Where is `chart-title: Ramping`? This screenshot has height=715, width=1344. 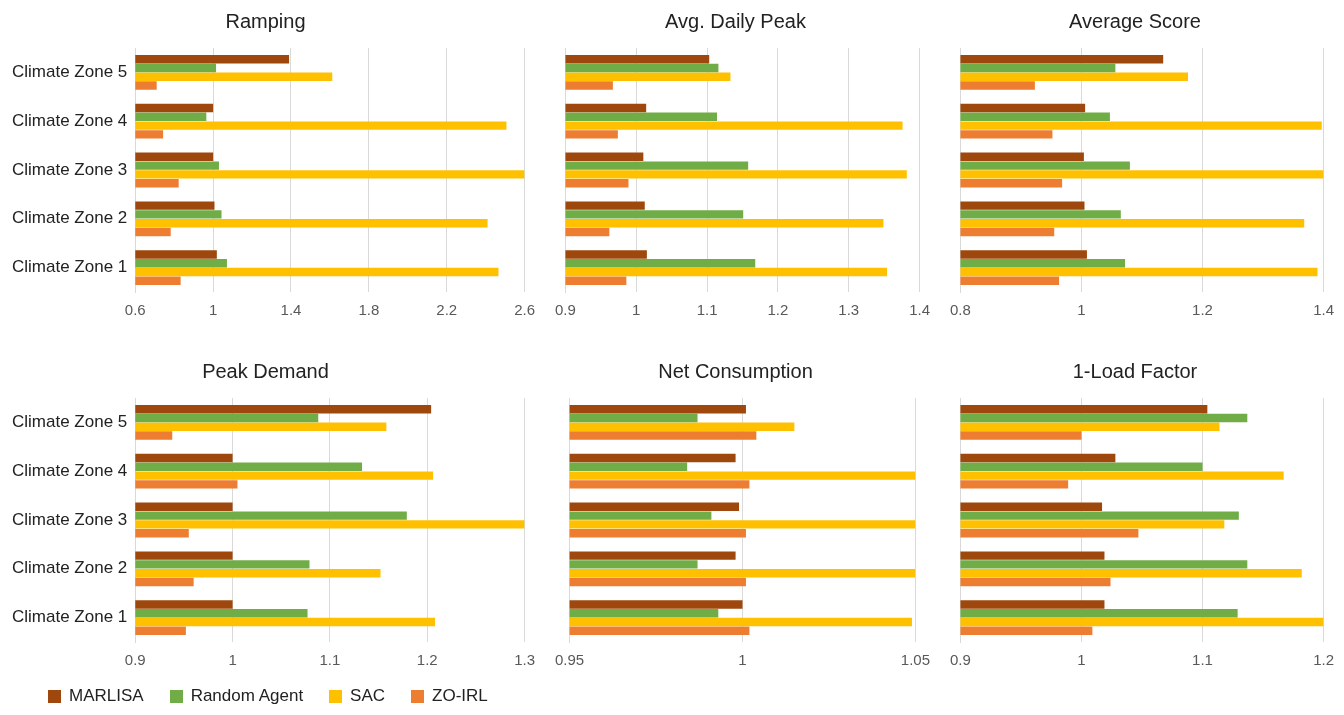 chart-title: Ramping is located at coordinates (265, 20).